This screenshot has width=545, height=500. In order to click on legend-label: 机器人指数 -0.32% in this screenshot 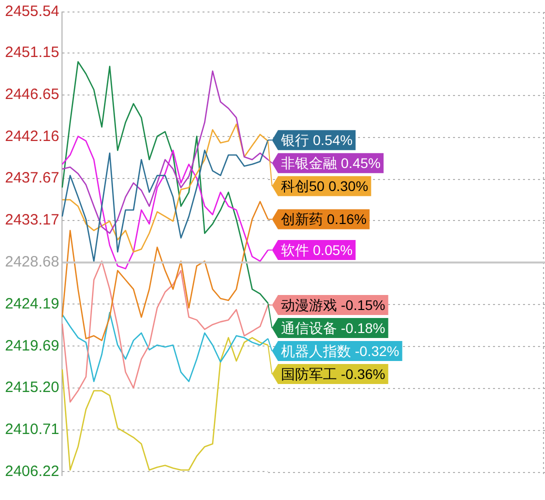, I will do `click(340, 350)`.